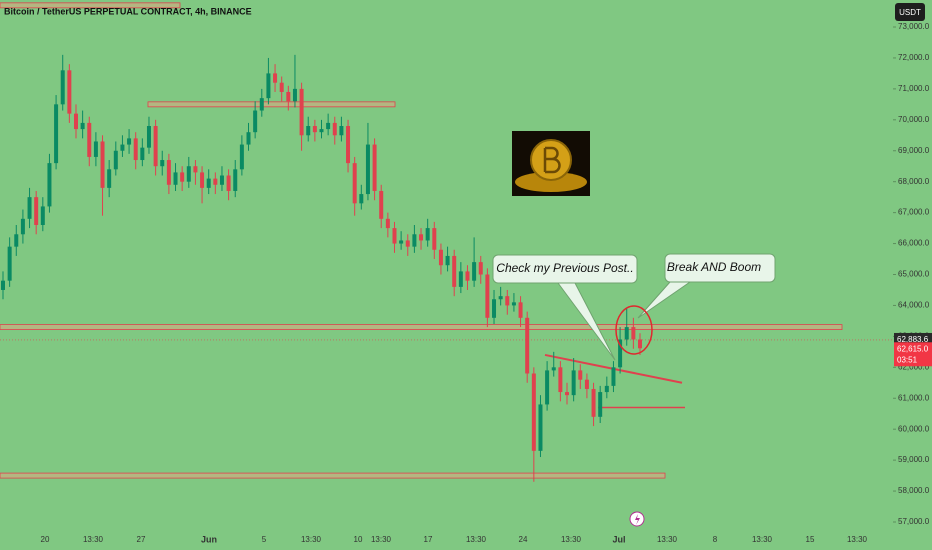  What do you see at coordinates (914, 26) in the screenshot?
I see `y-tick-label: 73,000.0` at bounding box center [914, 26].